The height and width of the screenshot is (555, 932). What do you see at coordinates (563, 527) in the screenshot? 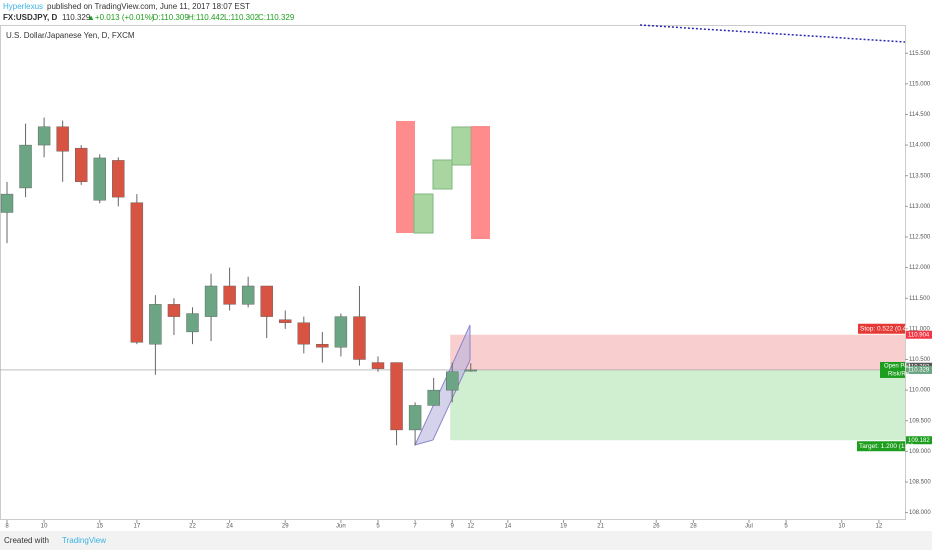
I see `x-tick-label: 19` at bounding box center [563, 527].